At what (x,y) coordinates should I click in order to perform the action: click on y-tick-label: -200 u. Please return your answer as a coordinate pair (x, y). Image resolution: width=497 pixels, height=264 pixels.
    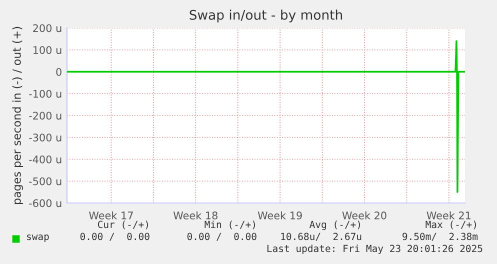
    Looking at the image, I should click on (45, 116).